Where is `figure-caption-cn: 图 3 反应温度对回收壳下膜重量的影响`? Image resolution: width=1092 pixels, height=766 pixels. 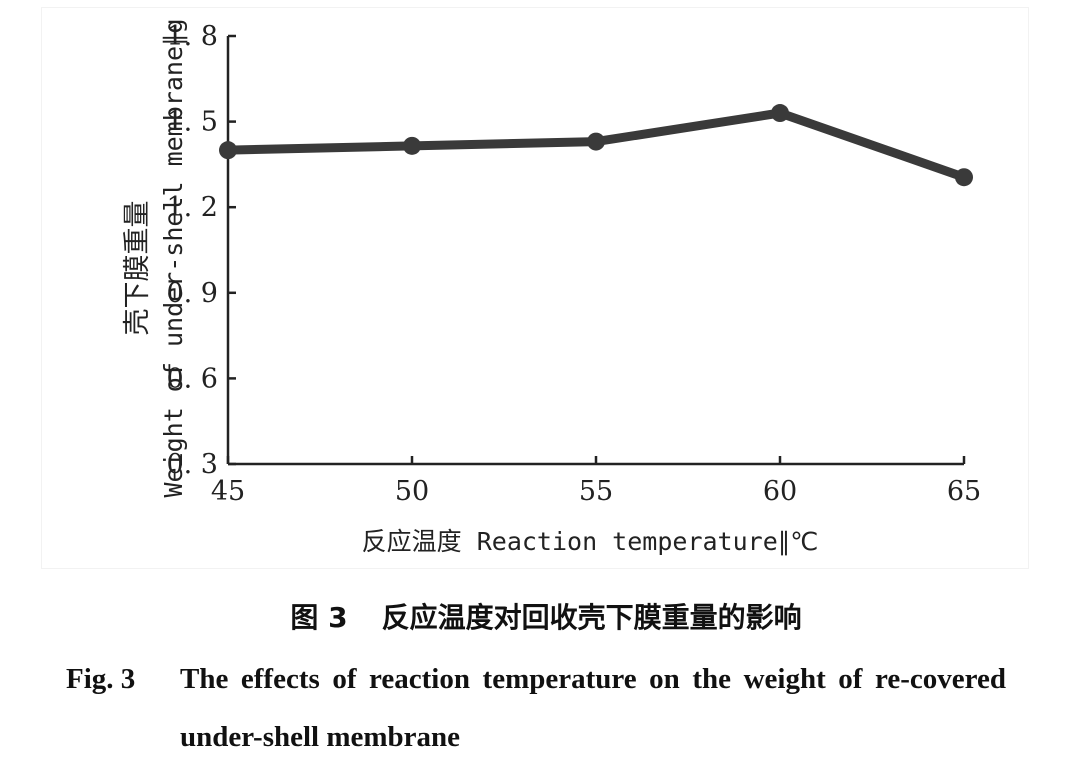 figure-caption-cn: 图 3 反应温度对回收壳下膜重量的影响 is located at coordinates (546, 616).